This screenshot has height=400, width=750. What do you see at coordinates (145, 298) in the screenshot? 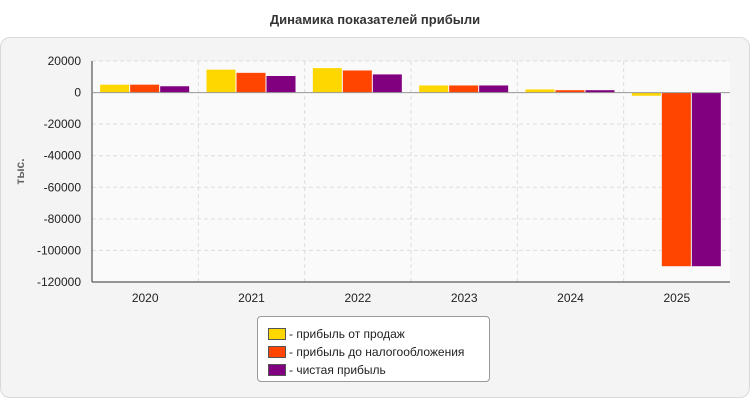
I see `x-tick-label: 2020` at bounding box center [145, 298].